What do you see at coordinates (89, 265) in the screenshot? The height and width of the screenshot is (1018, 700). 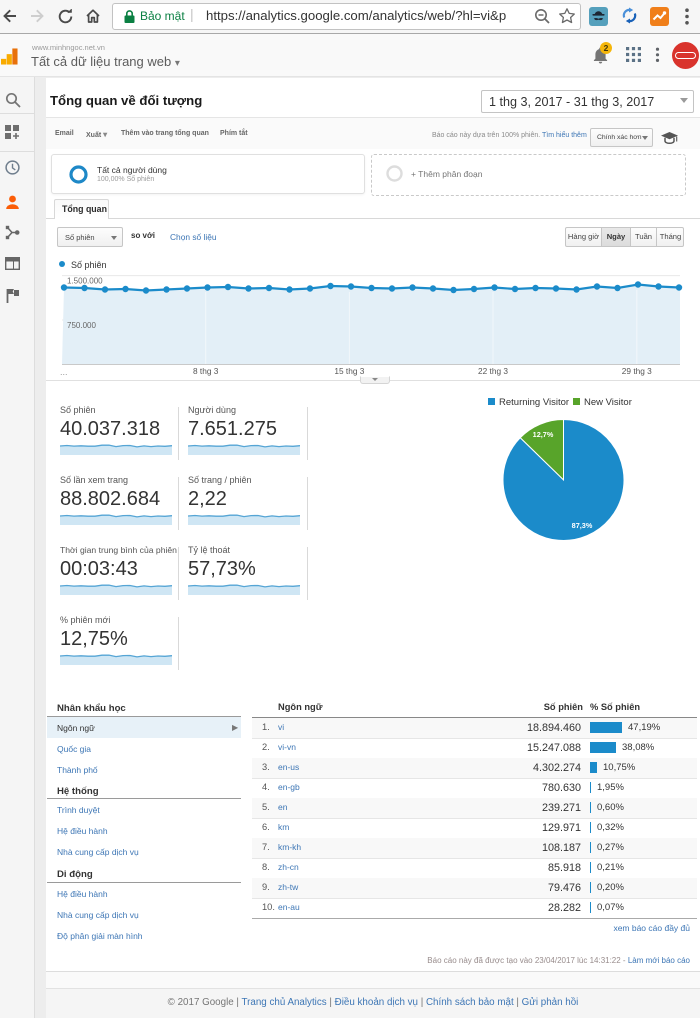 I see `svg-text: Số phiên` at bounding box center [89, 265].